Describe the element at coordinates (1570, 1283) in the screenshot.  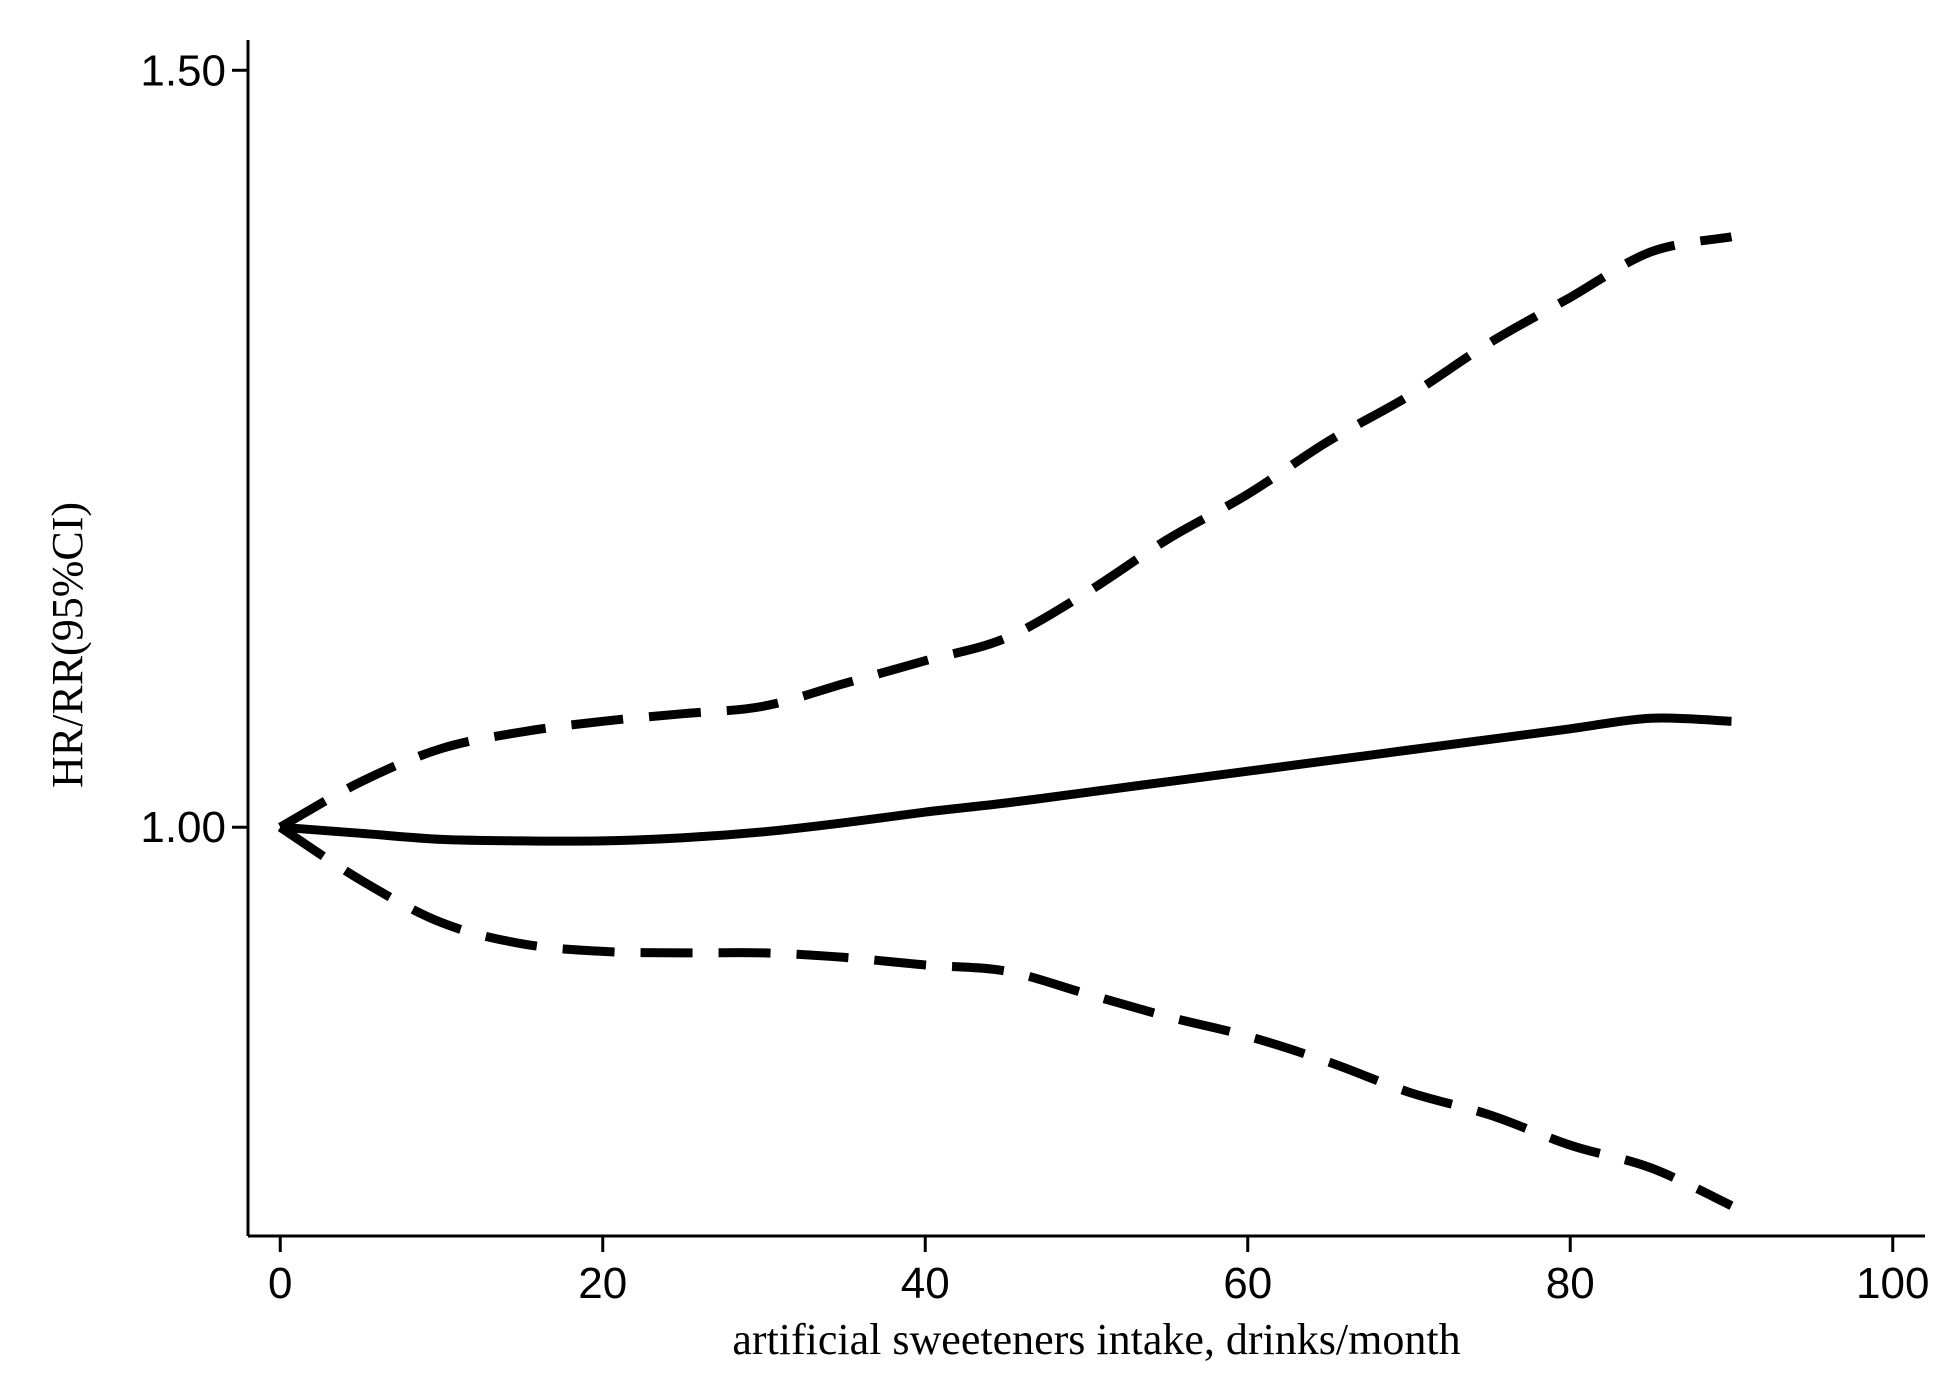
I see `x-tick-label: 80` at that location.